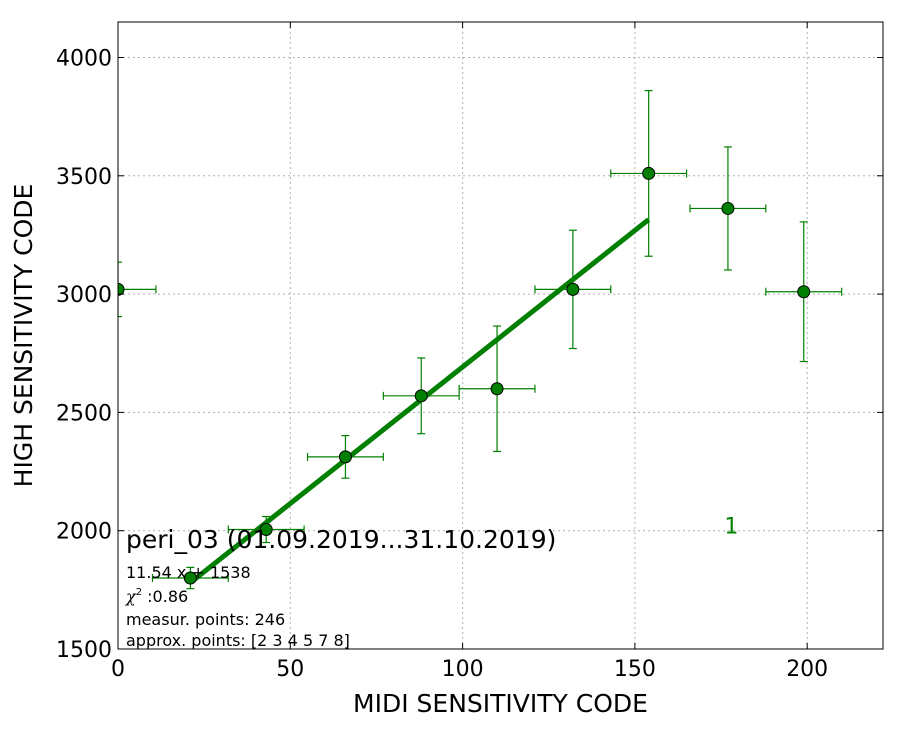 This screenshot has height=746, width=910. I want to click on annotation-marker: 1, so click(731, 527).